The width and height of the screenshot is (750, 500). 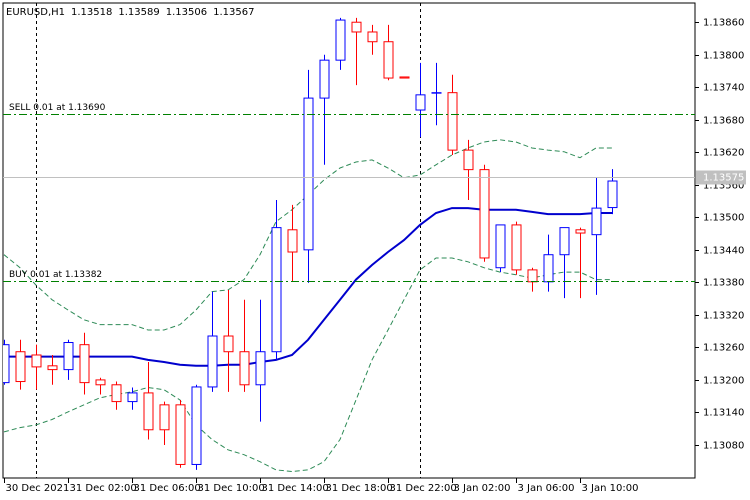 I want to click on price-label-box, so click(x=721, y=177).